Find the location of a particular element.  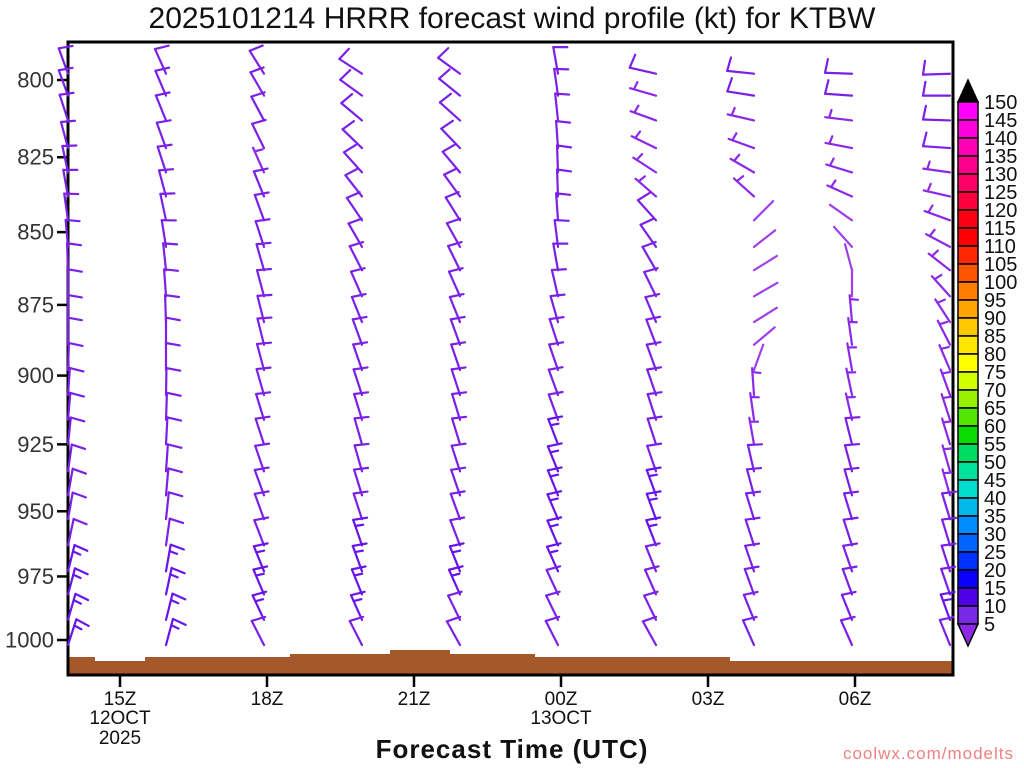

colorbar-top-arrow is located at coordinates (968, 90).